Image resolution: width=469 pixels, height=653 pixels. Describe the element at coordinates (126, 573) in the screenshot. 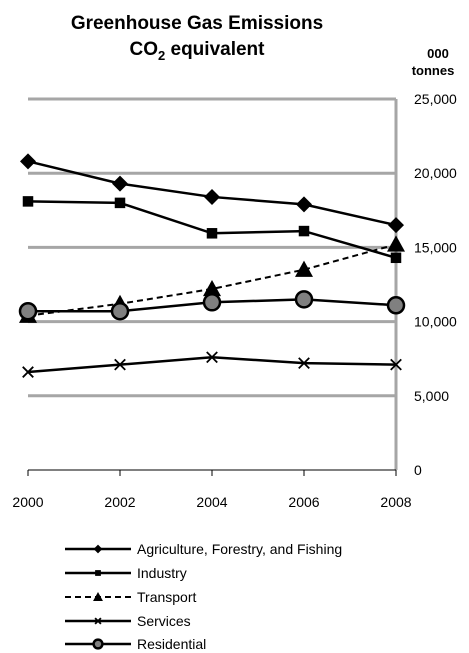

I see `legend-item-industry: Industry` at that location.